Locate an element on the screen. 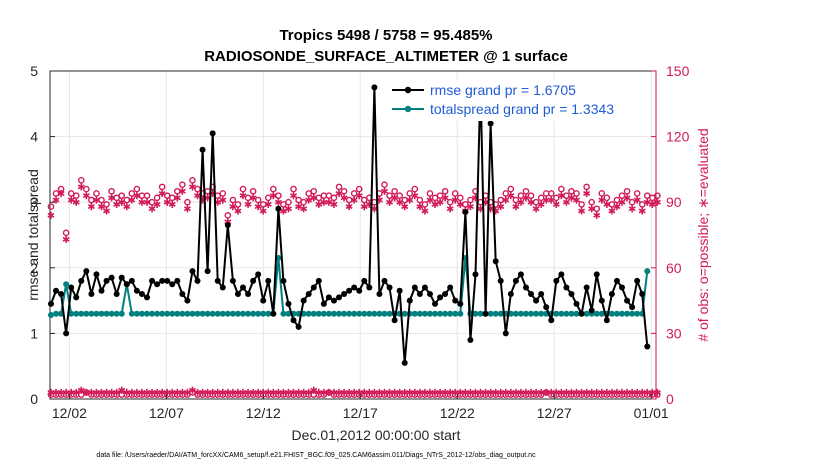 This screenshot has width=830, height=470. obs-bottom-evaluated-marker is located at coordinates (657, 392).